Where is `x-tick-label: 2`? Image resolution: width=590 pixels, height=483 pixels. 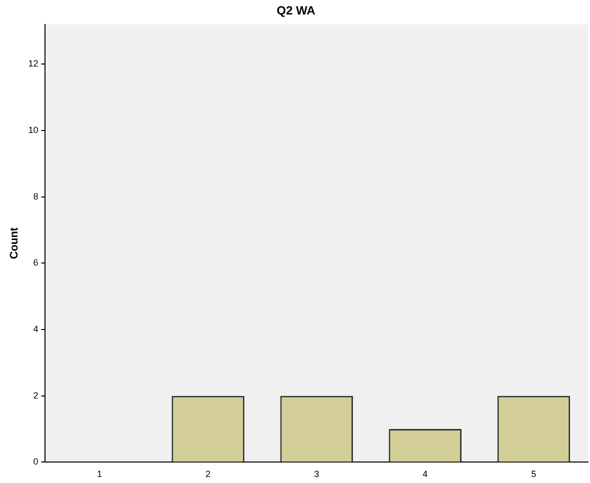 x-tick-label: 2 is located at coordinates (208, 474).